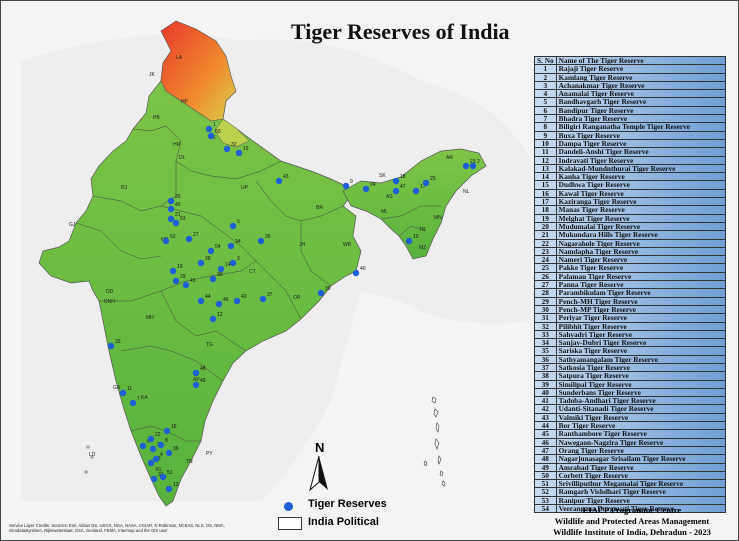  I want to click on serial-cell: 35, so click(545, 351).